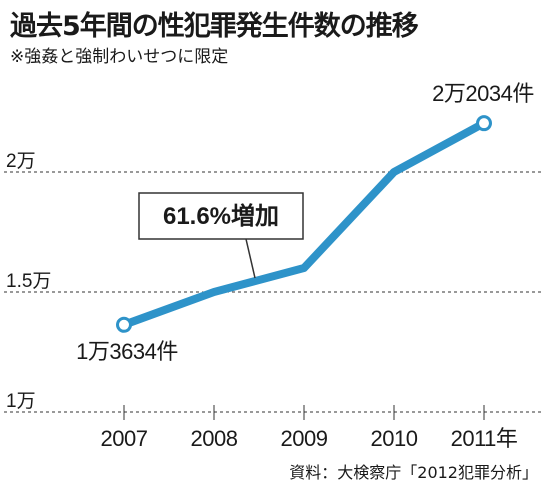 The image size is (550, 487). Describe the element at coordinates (483, 93) in the screenshot. I see `data-point-label: 2万2034件` at that location.